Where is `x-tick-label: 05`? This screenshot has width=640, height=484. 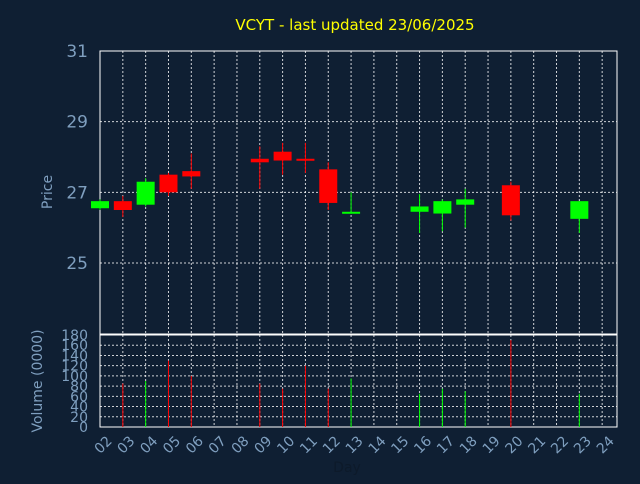
x-tick-label: 05 is located at coordinates (172, 445).